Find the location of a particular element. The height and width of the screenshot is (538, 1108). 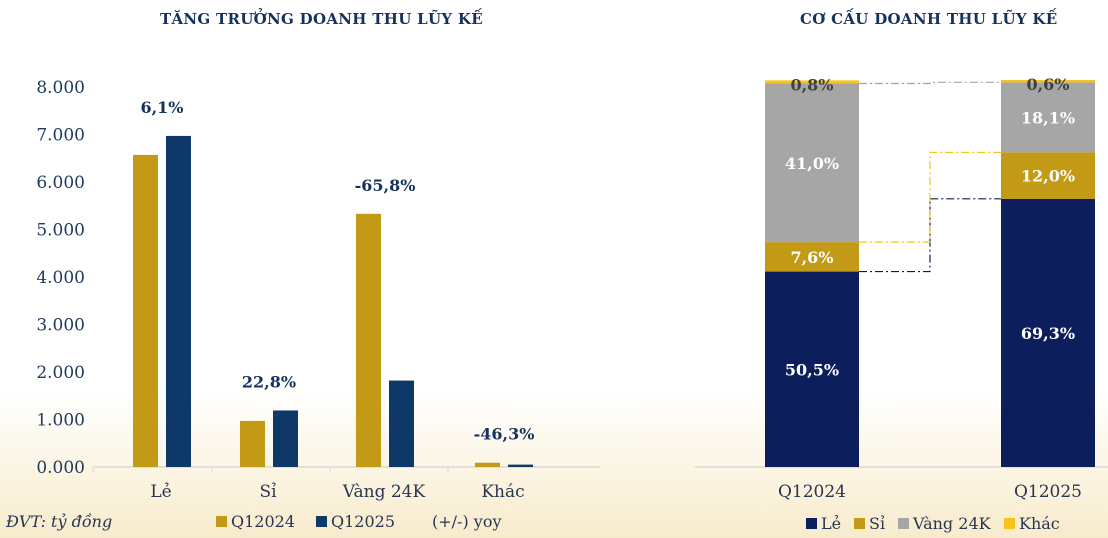

legend-label: Khác is located at coordinates (1039, 523).